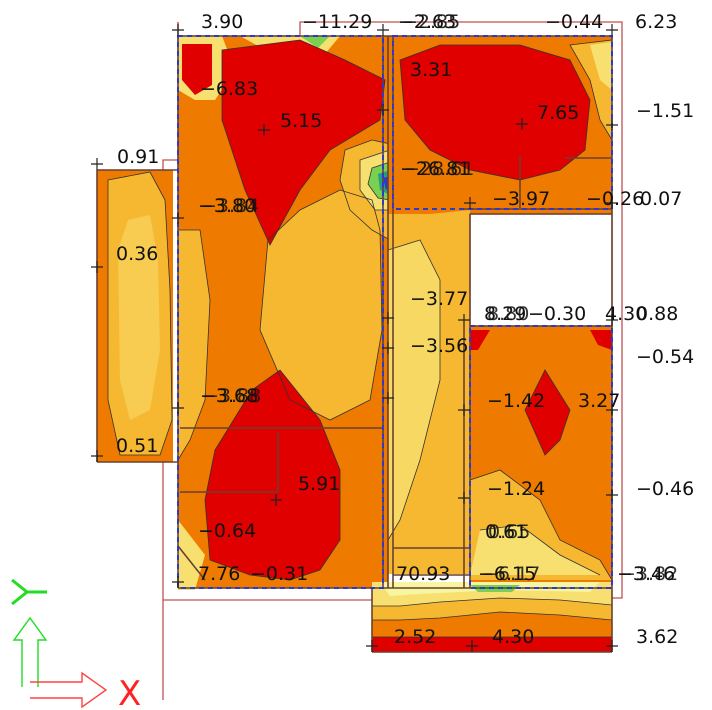 Image resolution: width=712 pixels, height=710 pixels. I want to click on label-top-n11-29: −11.29, so click(337, 22).